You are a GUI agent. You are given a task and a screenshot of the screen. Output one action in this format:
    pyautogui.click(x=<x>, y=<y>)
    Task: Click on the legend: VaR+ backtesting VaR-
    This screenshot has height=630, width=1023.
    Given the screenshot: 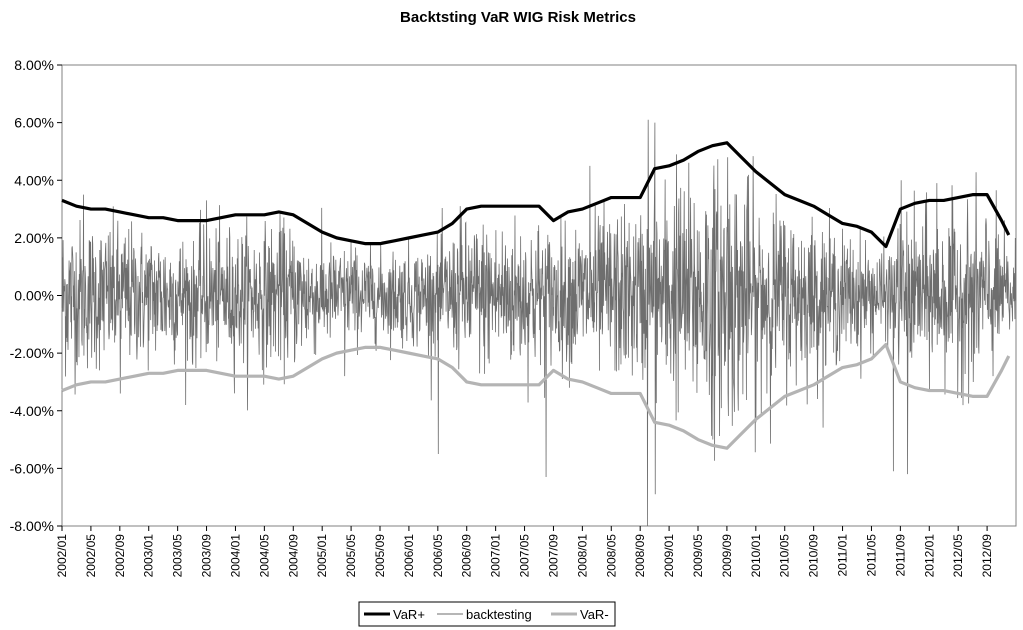 What is the action you would take?
    pyautogui.click(x=487, y=614)
    